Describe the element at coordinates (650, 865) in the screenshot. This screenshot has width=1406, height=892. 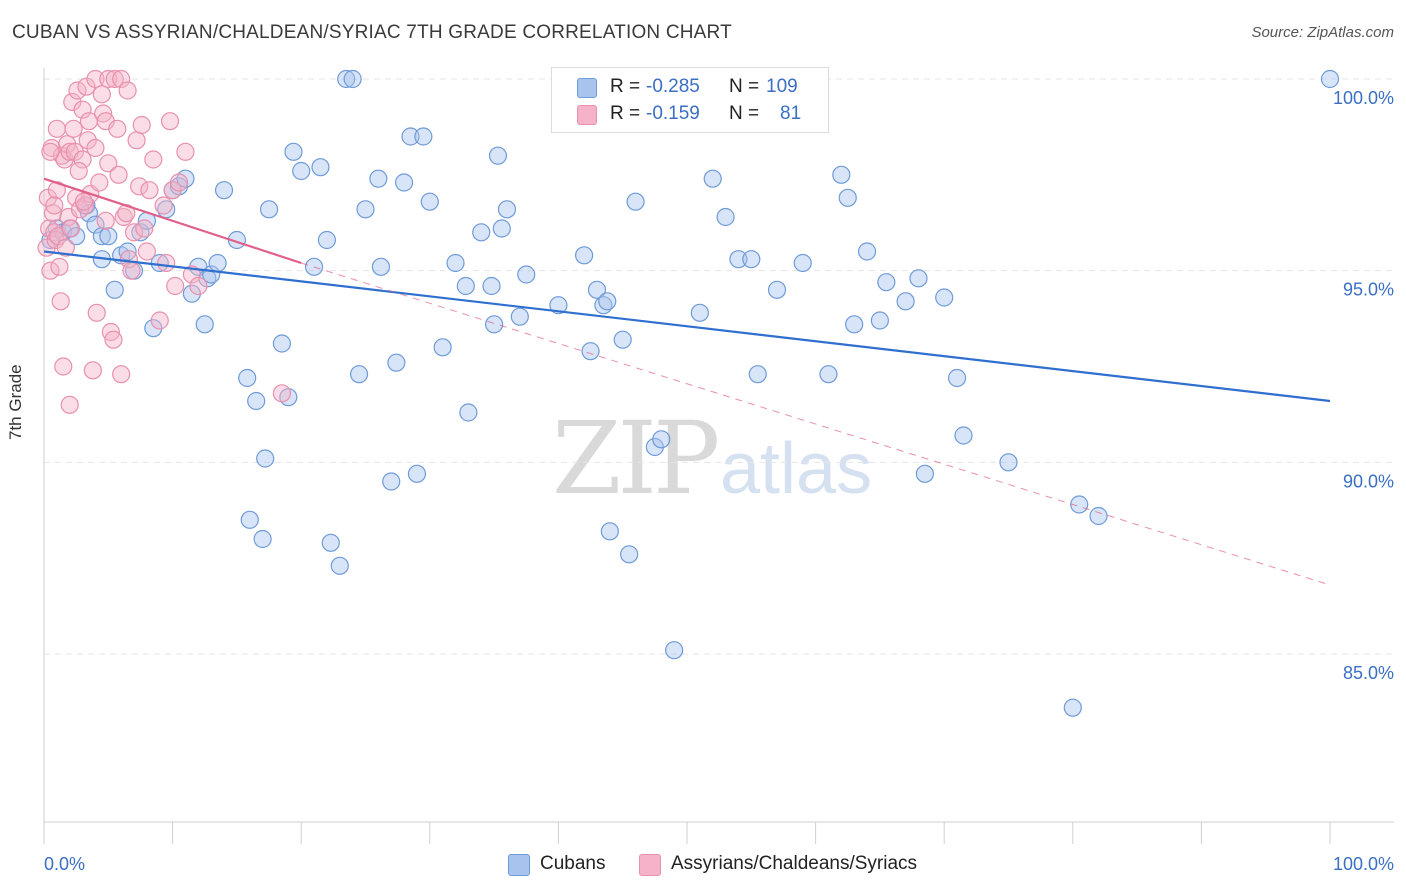
I see `bottom-legend-swatch-assyrians` at that location.